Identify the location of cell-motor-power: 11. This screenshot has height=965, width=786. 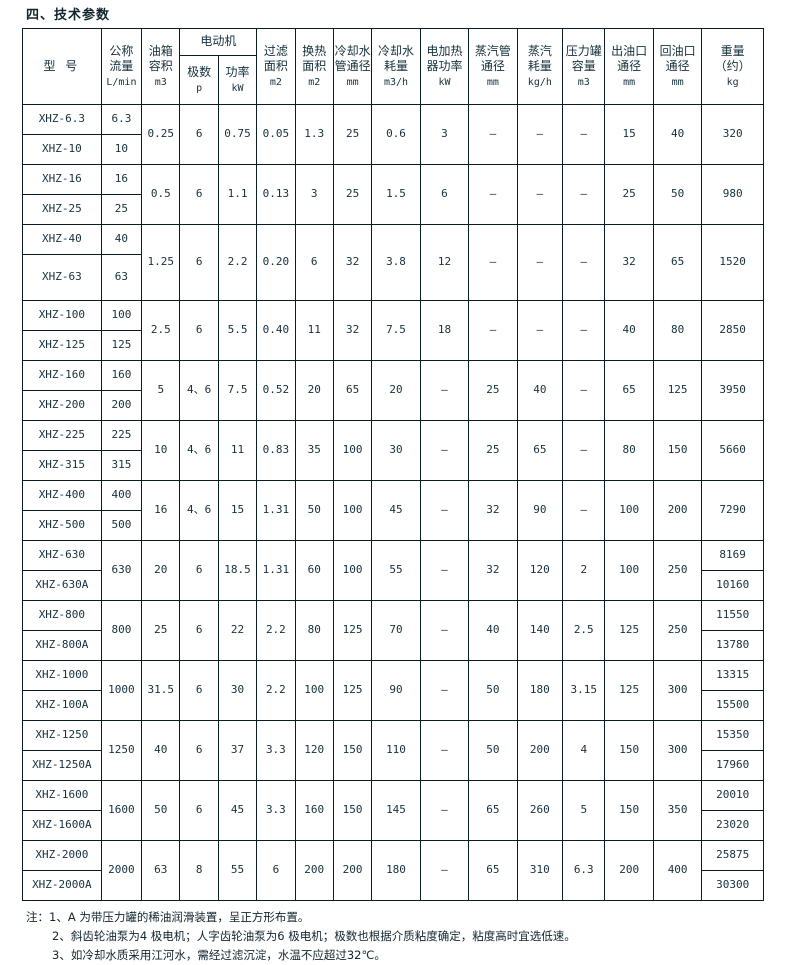
(237, 450).